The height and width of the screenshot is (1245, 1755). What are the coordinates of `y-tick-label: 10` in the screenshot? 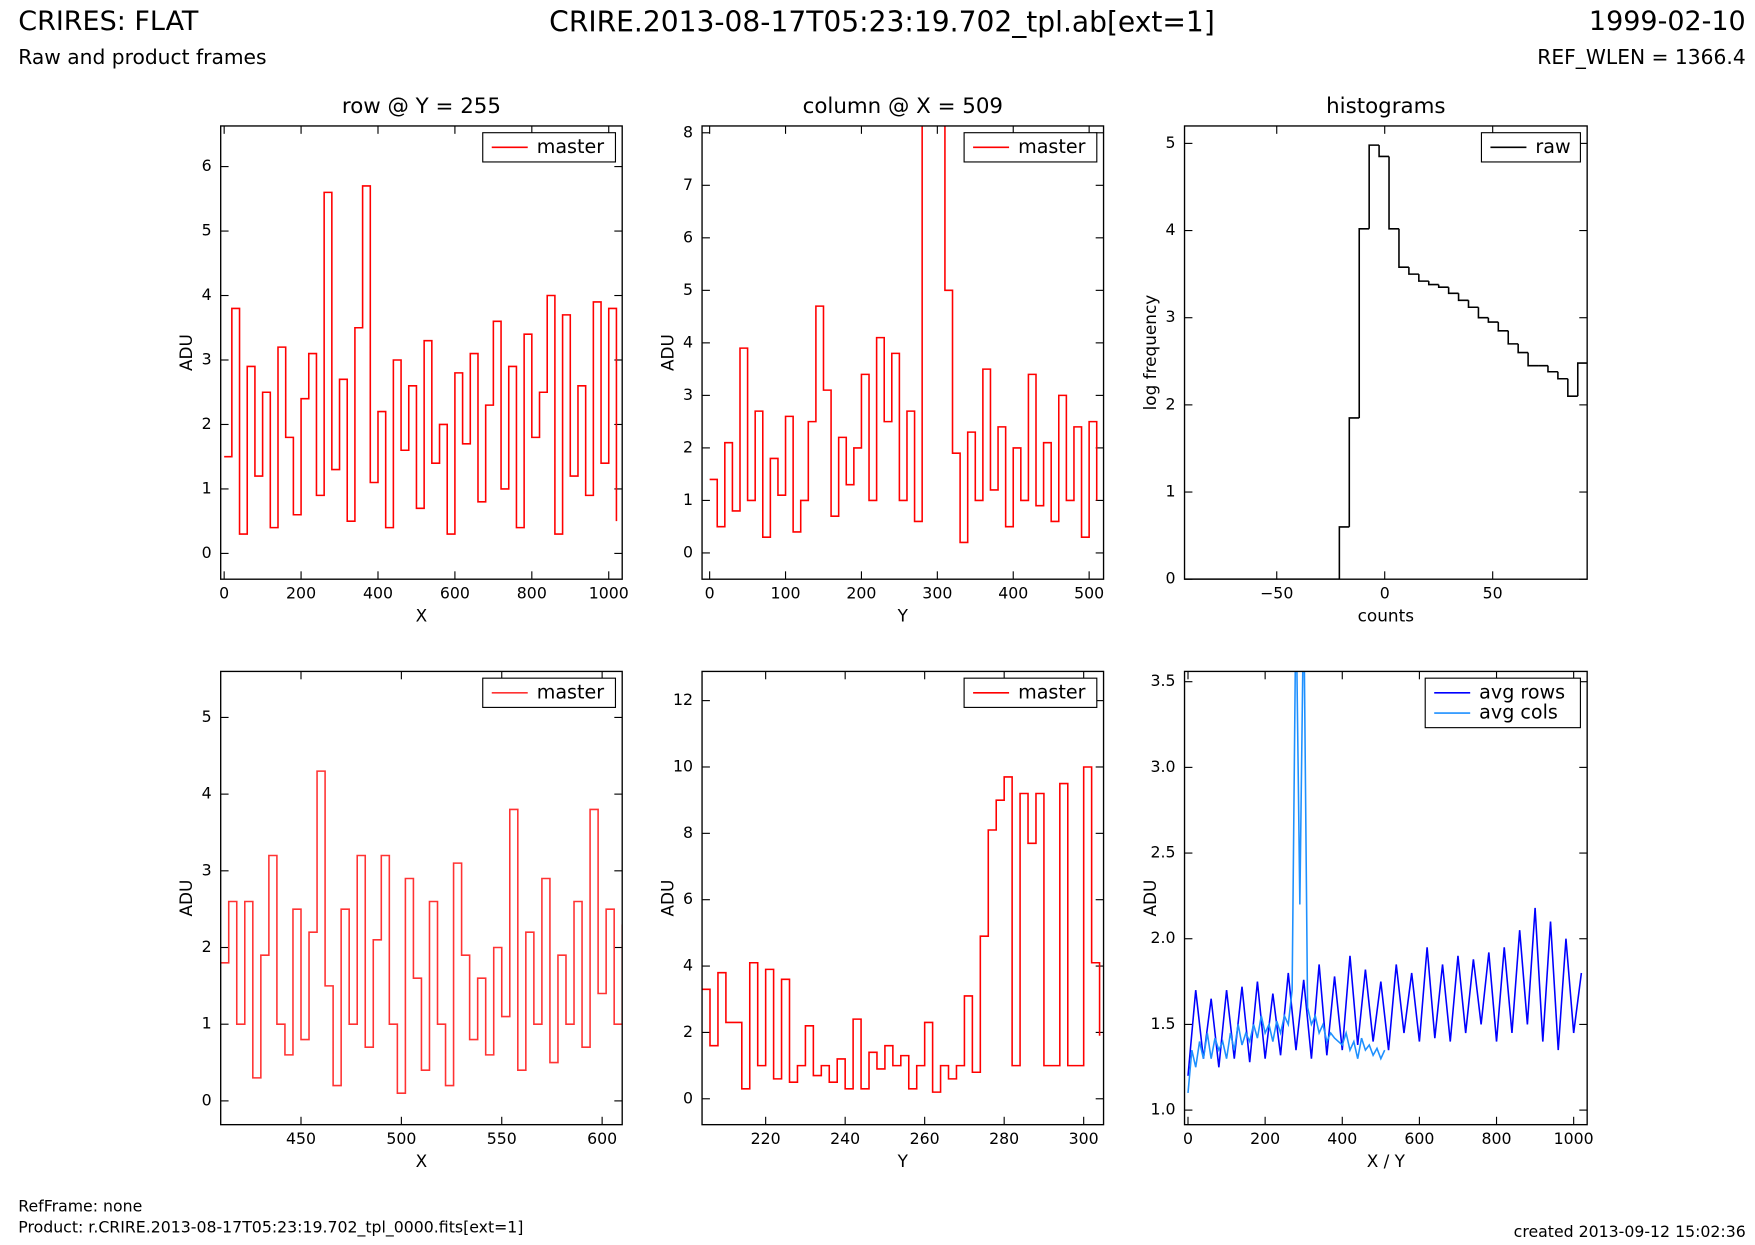 It's located at (683, 765).